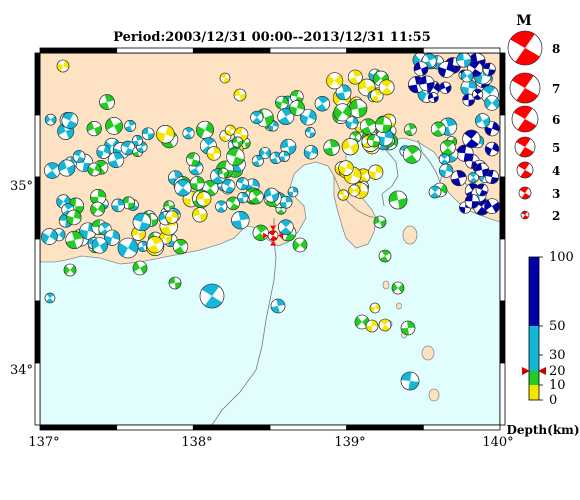 Image resolution: width=580 pixels, height=500 pixels. Describe the element at coordinates (542, 371) in the screenshot. I see `depth-marker-right` at that location.